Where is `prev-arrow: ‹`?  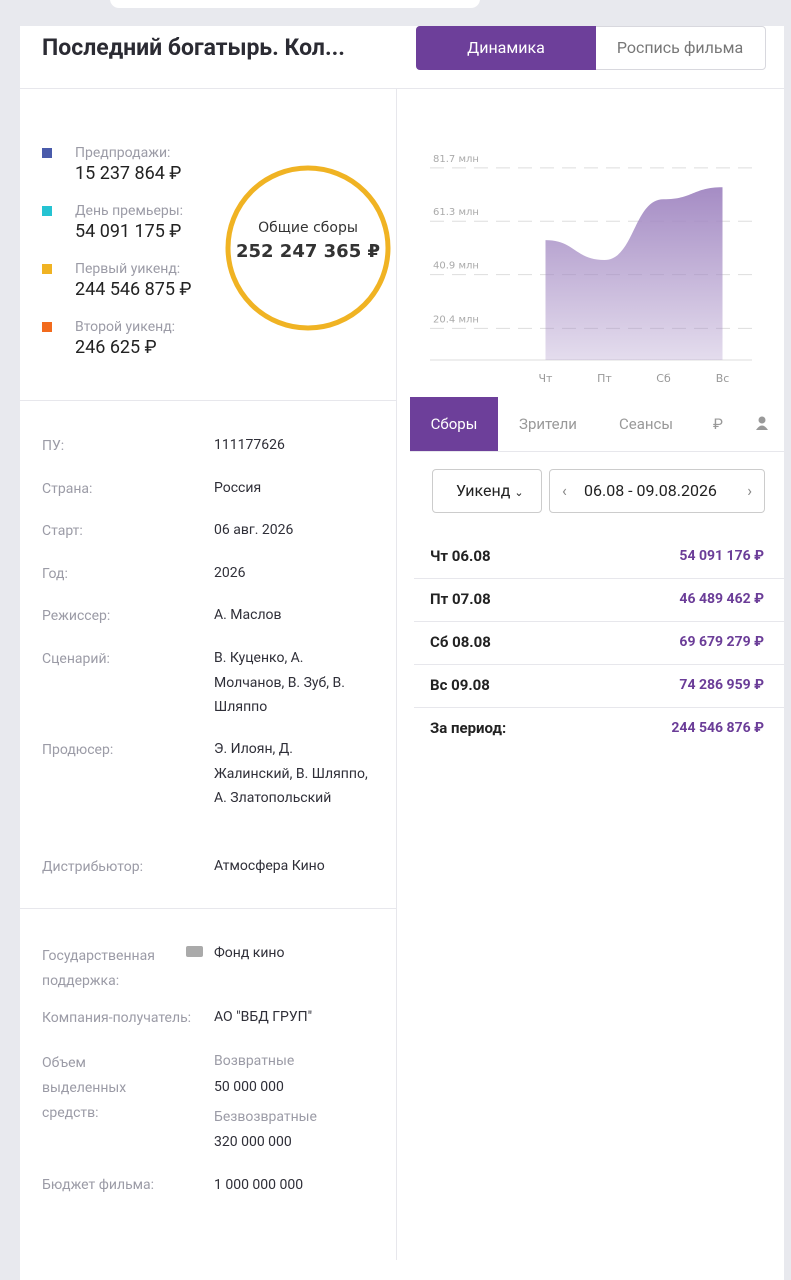 prev-arrow: ‹ is located at coordinates (564, 490).